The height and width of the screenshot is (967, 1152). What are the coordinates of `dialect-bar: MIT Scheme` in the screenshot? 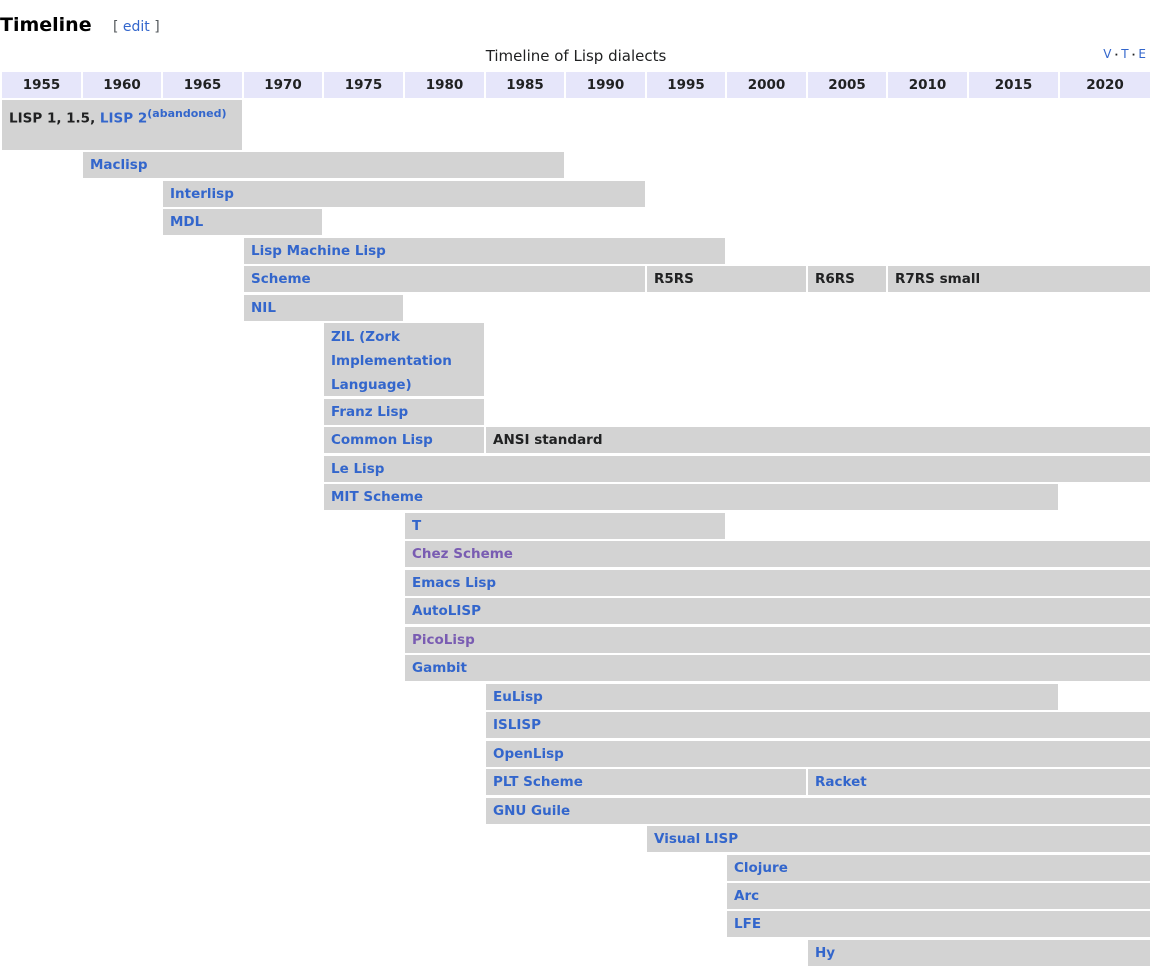 It's located at (691, 497).